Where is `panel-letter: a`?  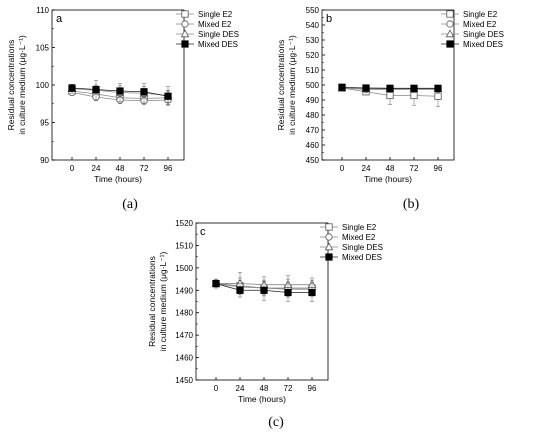 panel-letter: a is located at coordinates (59, 19).